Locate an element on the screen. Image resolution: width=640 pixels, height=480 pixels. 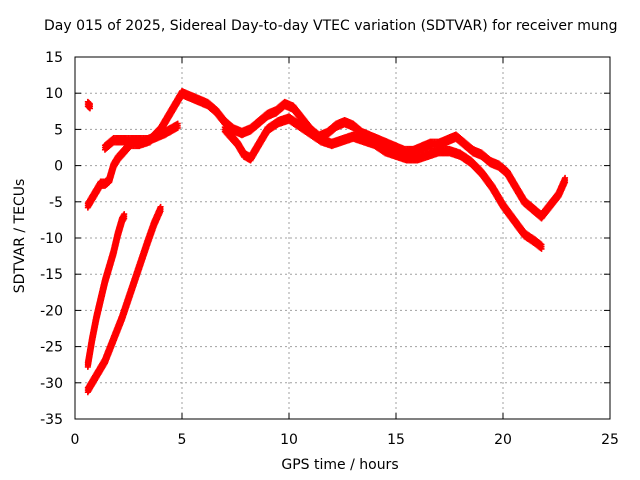
y-tick-label: -15 is located at coordinates (51, 275).